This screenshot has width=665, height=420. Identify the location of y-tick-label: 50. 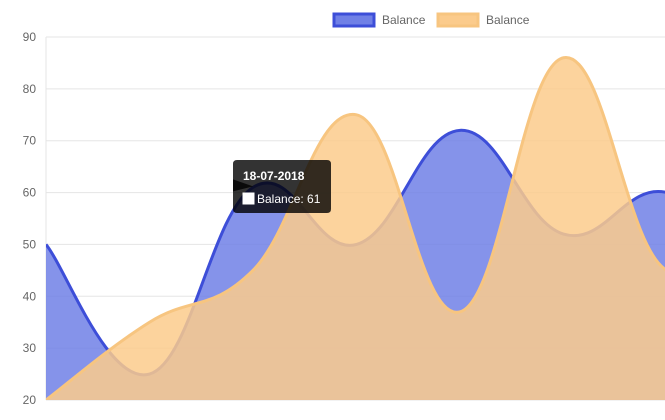
(30, 244).